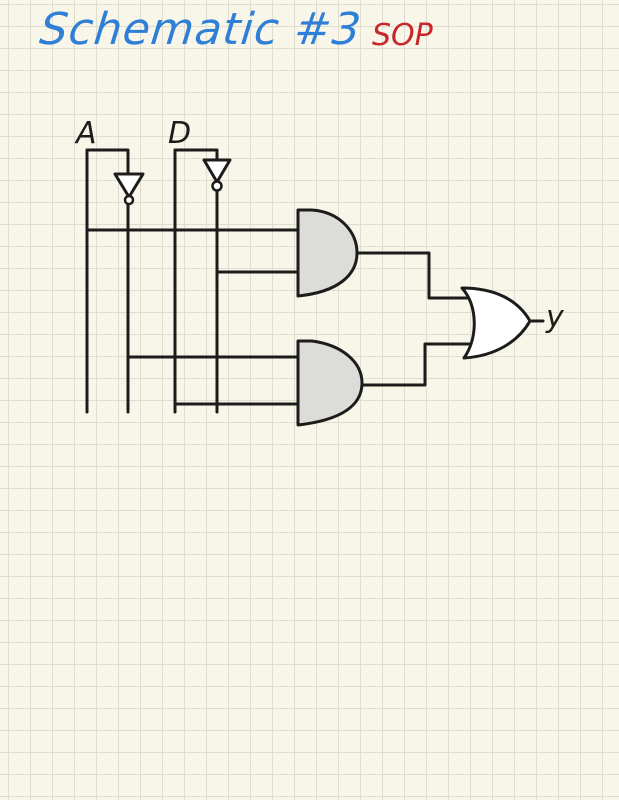  What do you see at coordinates (179, 133) in the screenshot?
I see `input-label-d: D` at bounding box center [179, 133].